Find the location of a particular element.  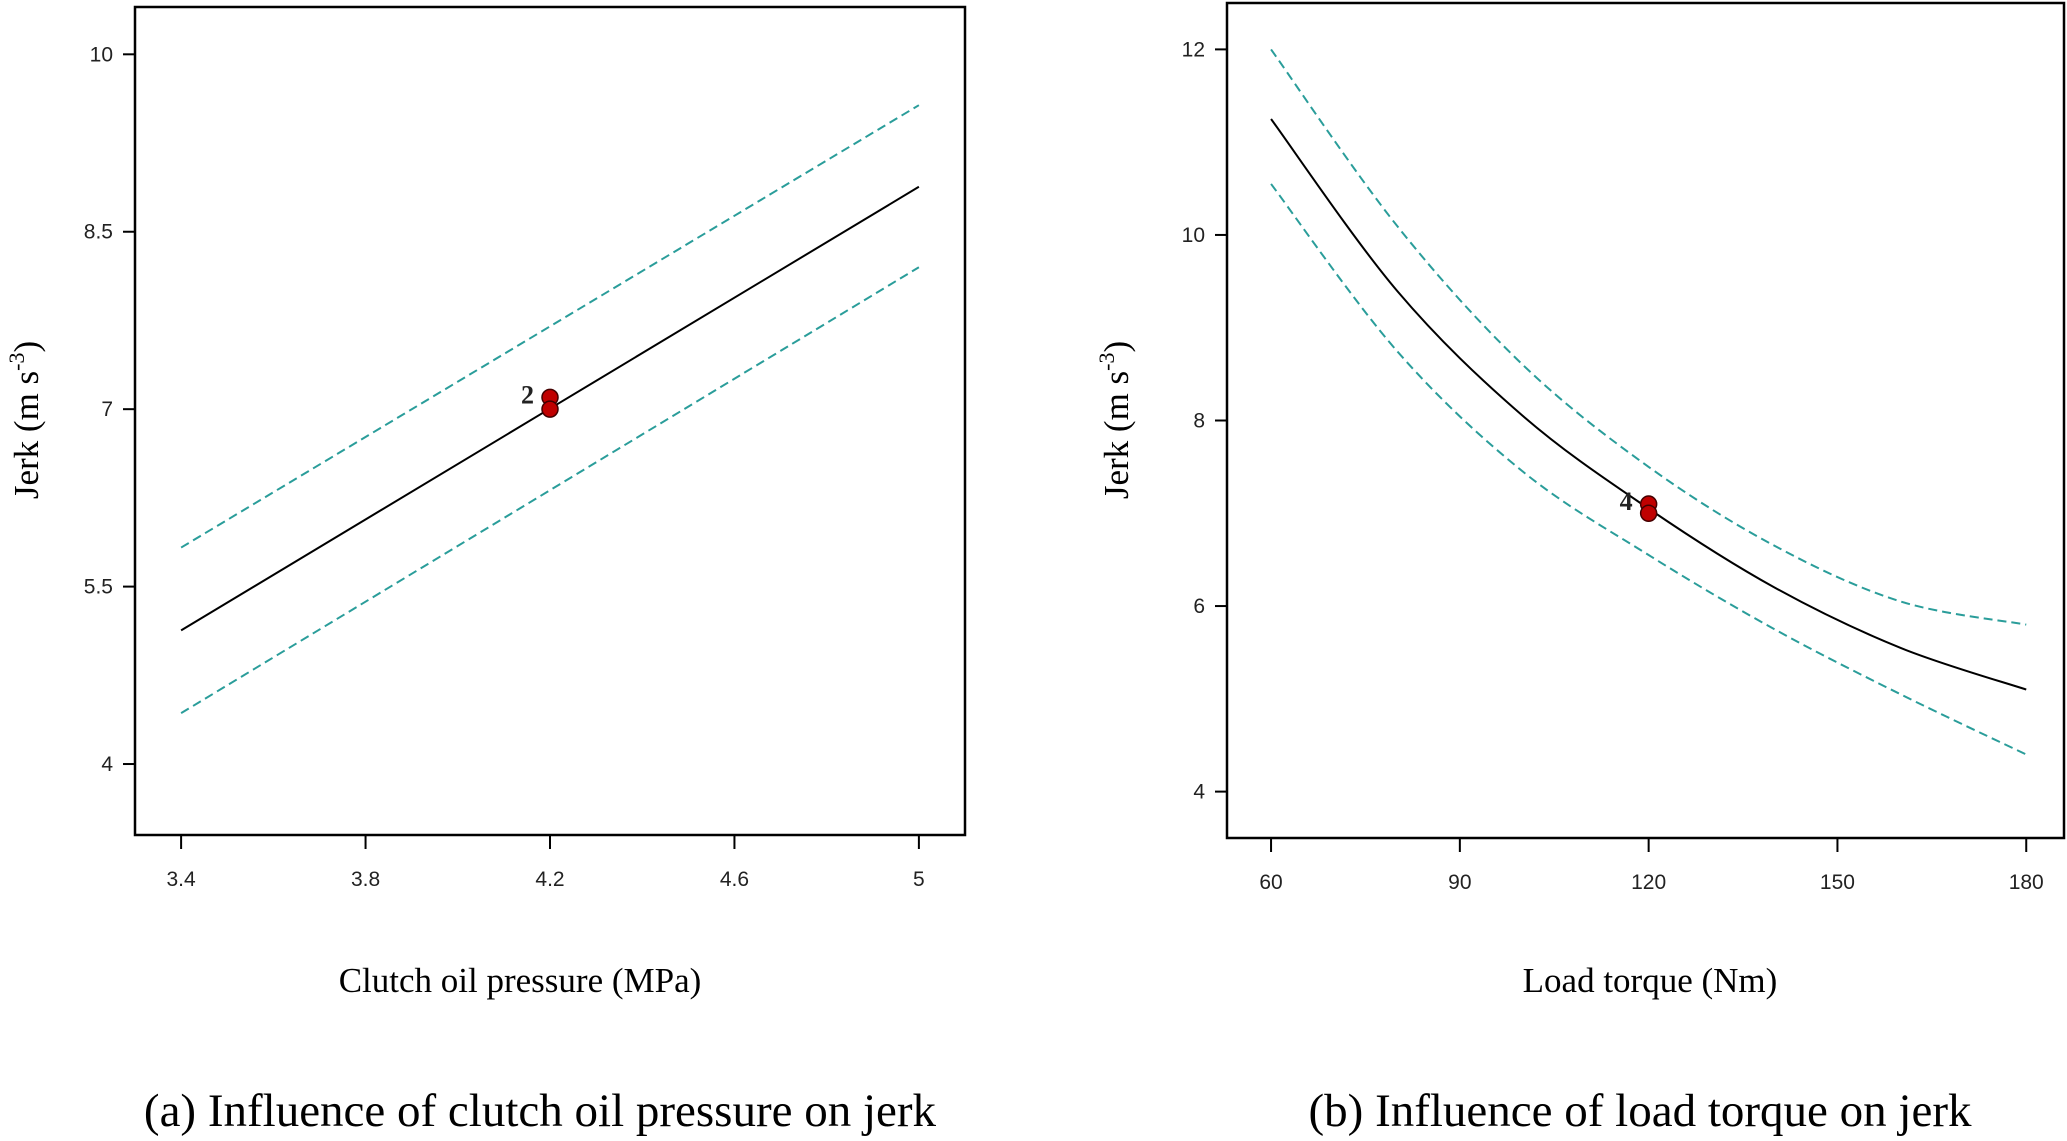

x-axis-title: Load torque (Nm) is located at coordinates (1650, 980).